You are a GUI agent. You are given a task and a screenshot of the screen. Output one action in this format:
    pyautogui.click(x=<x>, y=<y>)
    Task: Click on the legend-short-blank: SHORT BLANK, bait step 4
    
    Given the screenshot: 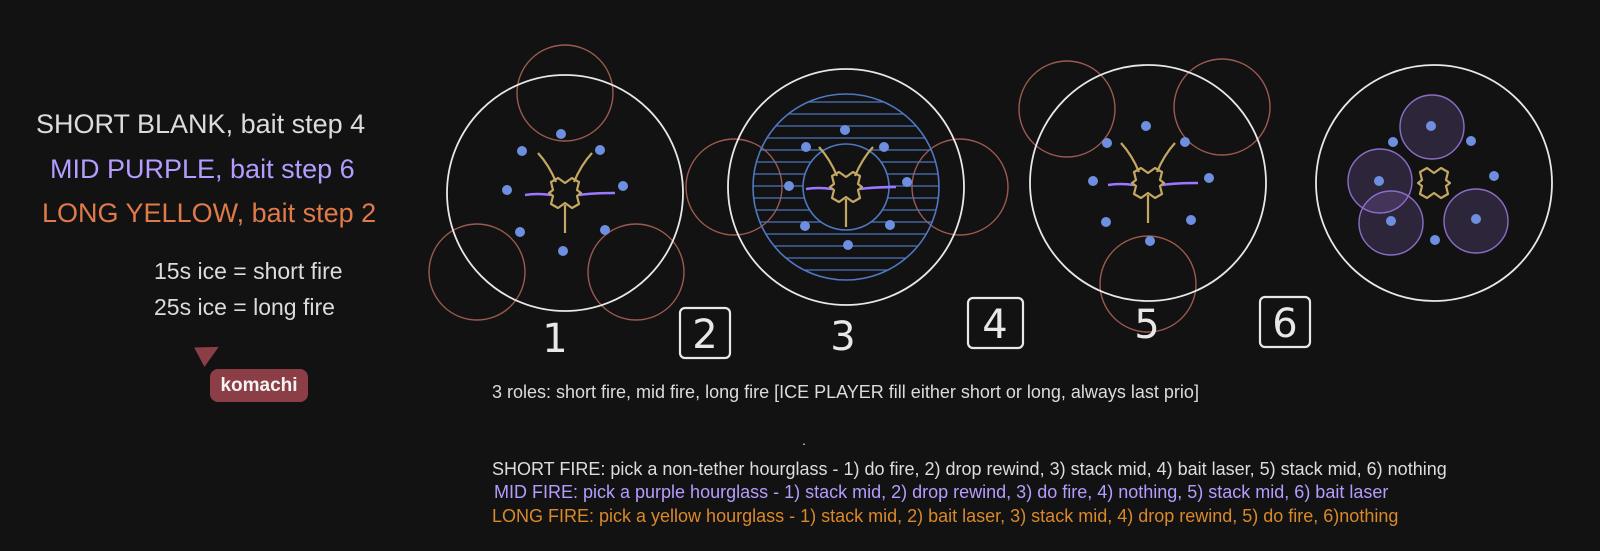 What is the action you would take?
    pyautogui.click(x=201, y=124)
    